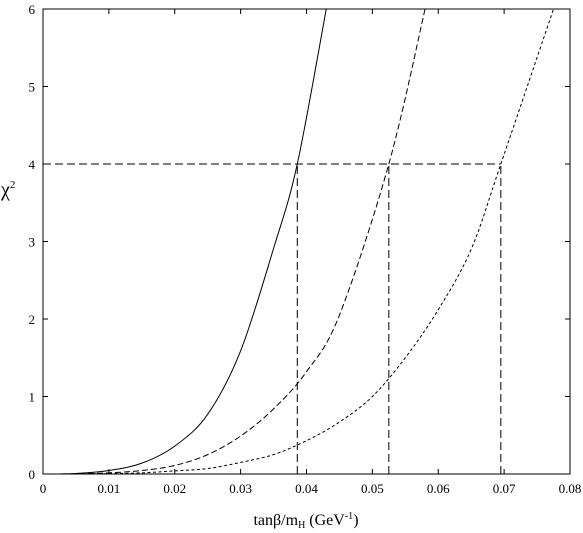 The image size is (583, 533). I want to click on x-tick-label: 0.05, so click(372, 488).